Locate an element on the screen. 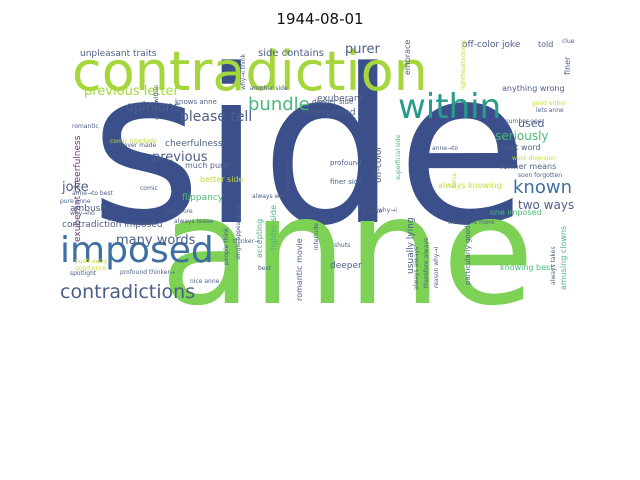 This screenshot has height=480, width=640. word-superficial-side: superficial side is located at coordinates (398, 157).